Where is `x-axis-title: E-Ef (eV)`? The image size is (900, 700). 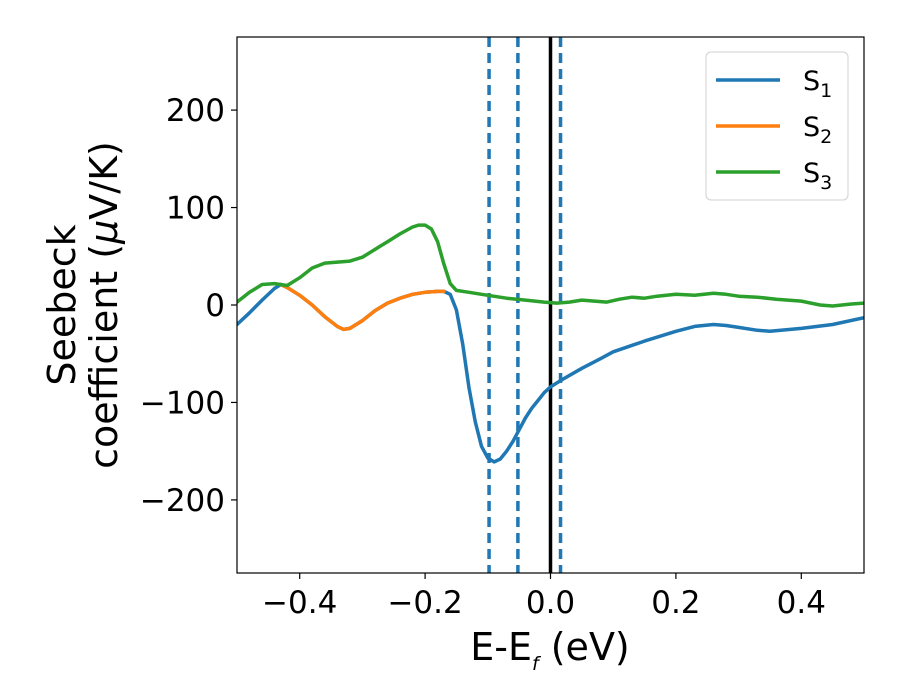 x-axis-title: E-Ef (eV) is located at coordinates (550, 650).